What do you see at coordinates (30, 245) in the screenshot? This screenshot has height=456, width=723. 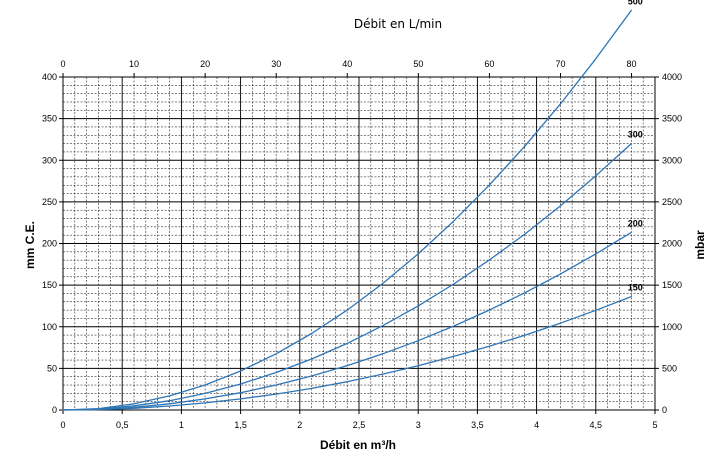 I see `left-axis-title: mm C.E.` at bounding box center [30, 245].